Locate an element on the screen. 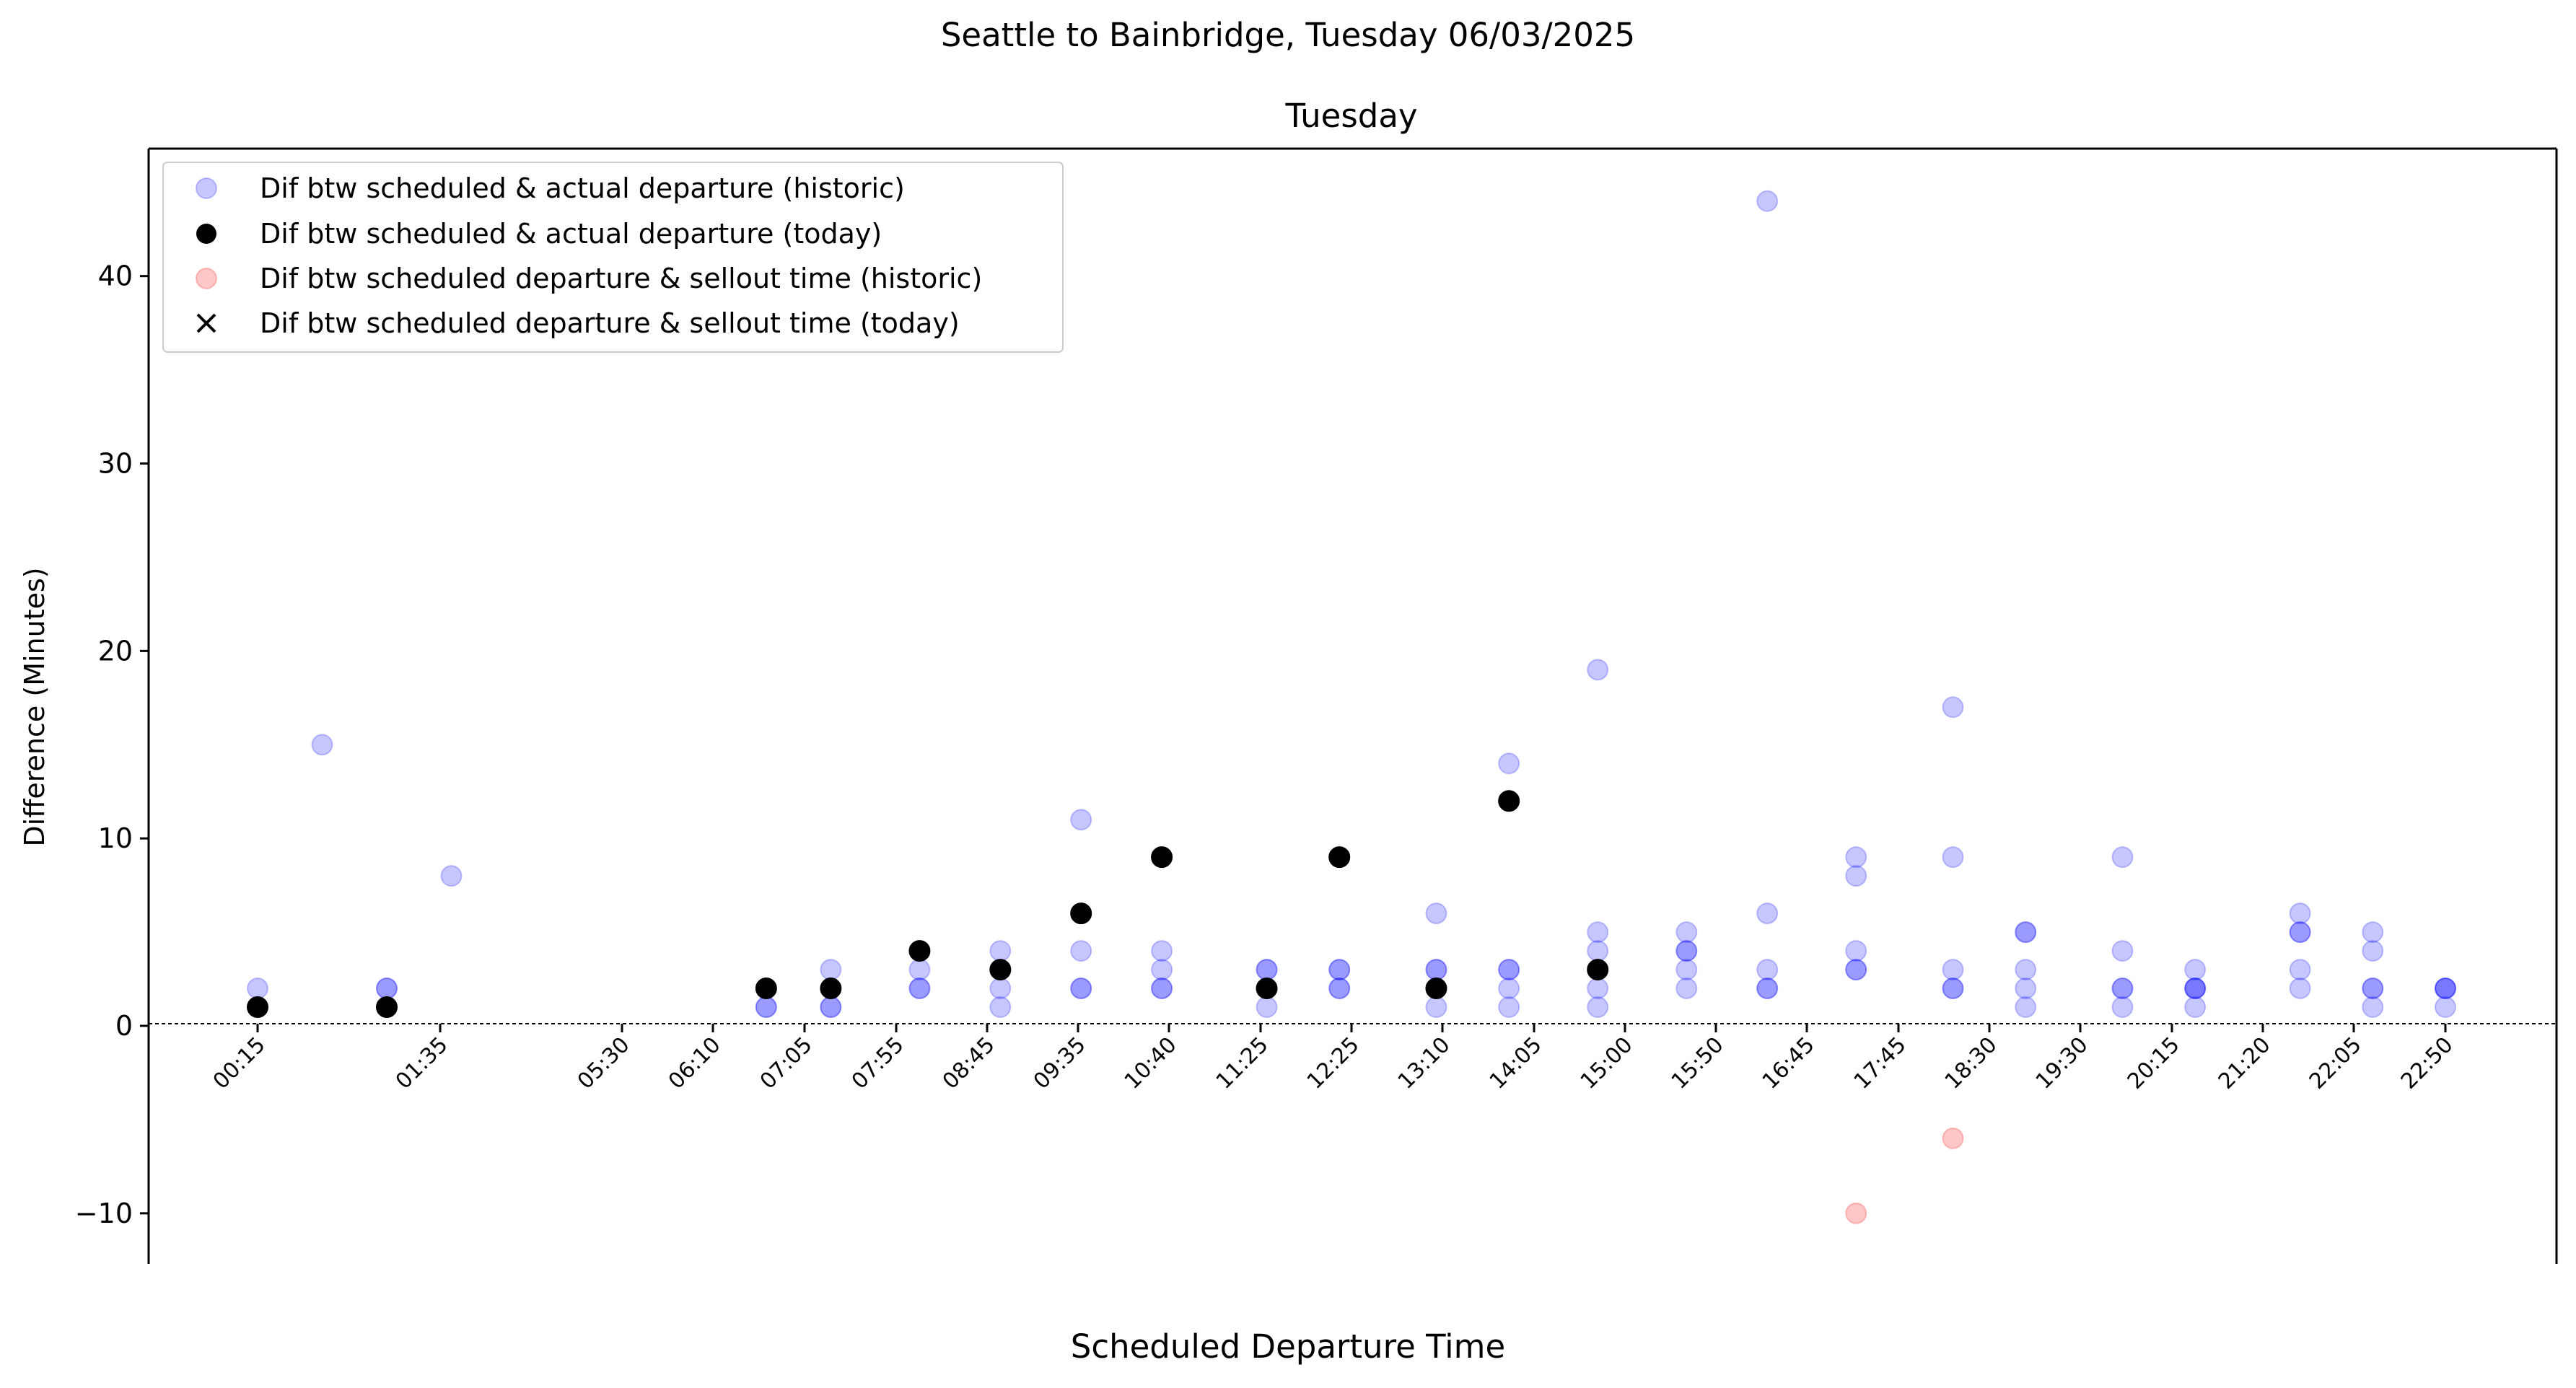 The height and width of the screenshot is (1388, 2576). legend-marker-today-sellout is located at coordinates (206, 323).